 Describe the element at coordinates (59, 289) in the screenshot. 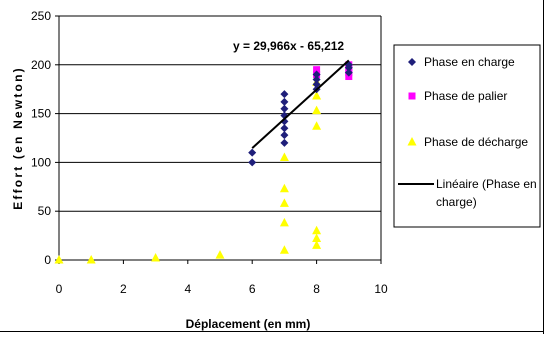

I see `x-tick-label: 0` at that location.